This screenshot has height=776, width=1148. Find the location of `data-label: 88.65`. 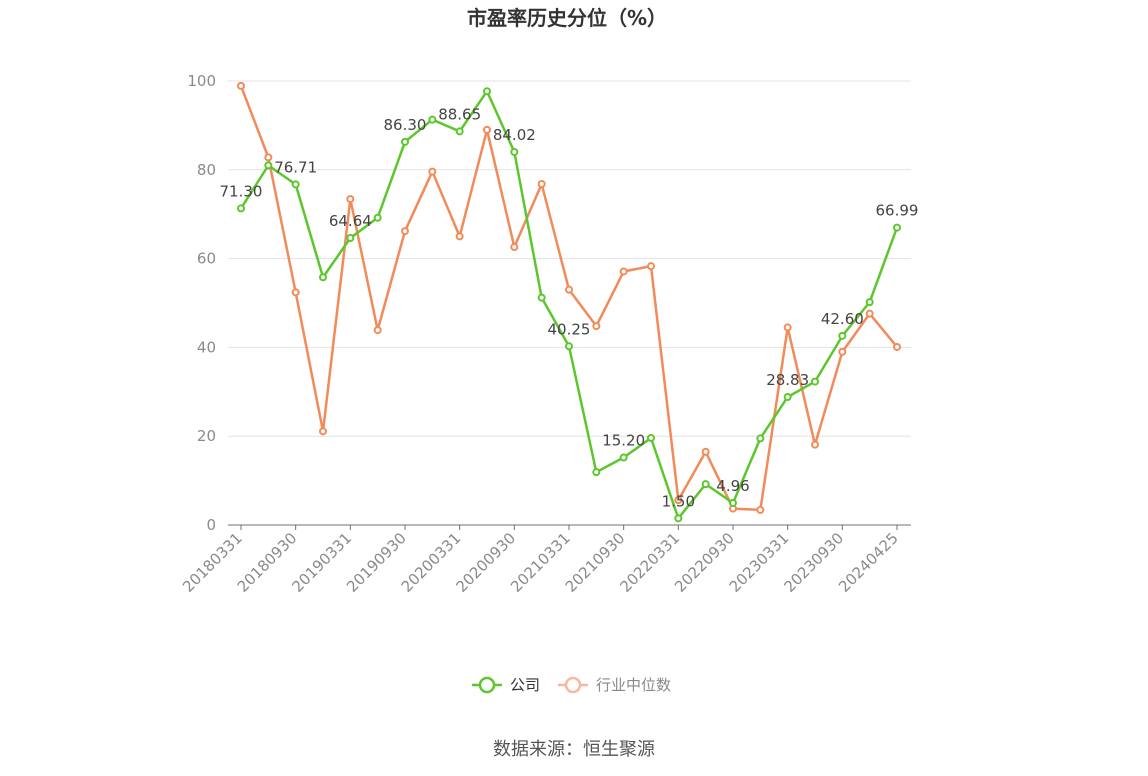

data-label: 88.65 is located at coordinates (459, 114).